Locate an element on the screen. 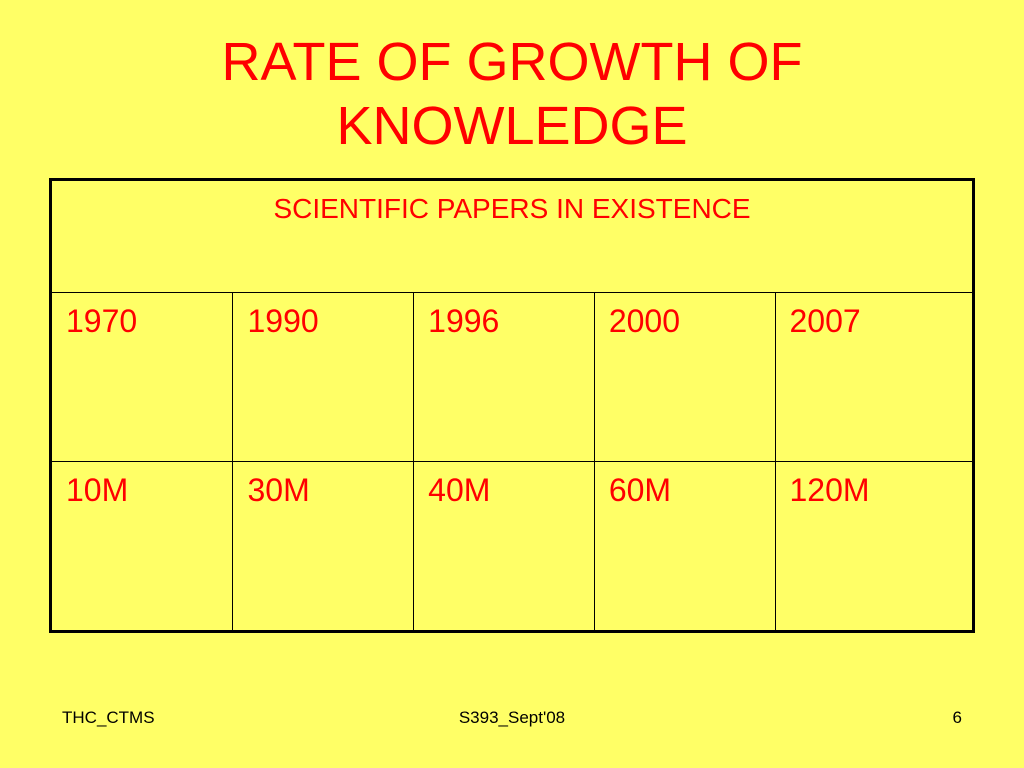  count-cell: 60M is located at coordinates (684, 546).